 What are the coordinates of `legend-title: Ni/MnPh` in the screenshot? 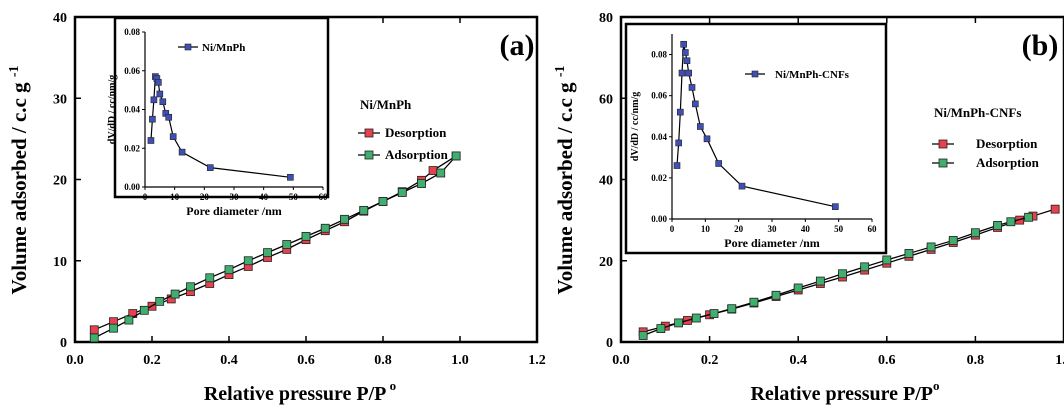 It's located at (386, 104).